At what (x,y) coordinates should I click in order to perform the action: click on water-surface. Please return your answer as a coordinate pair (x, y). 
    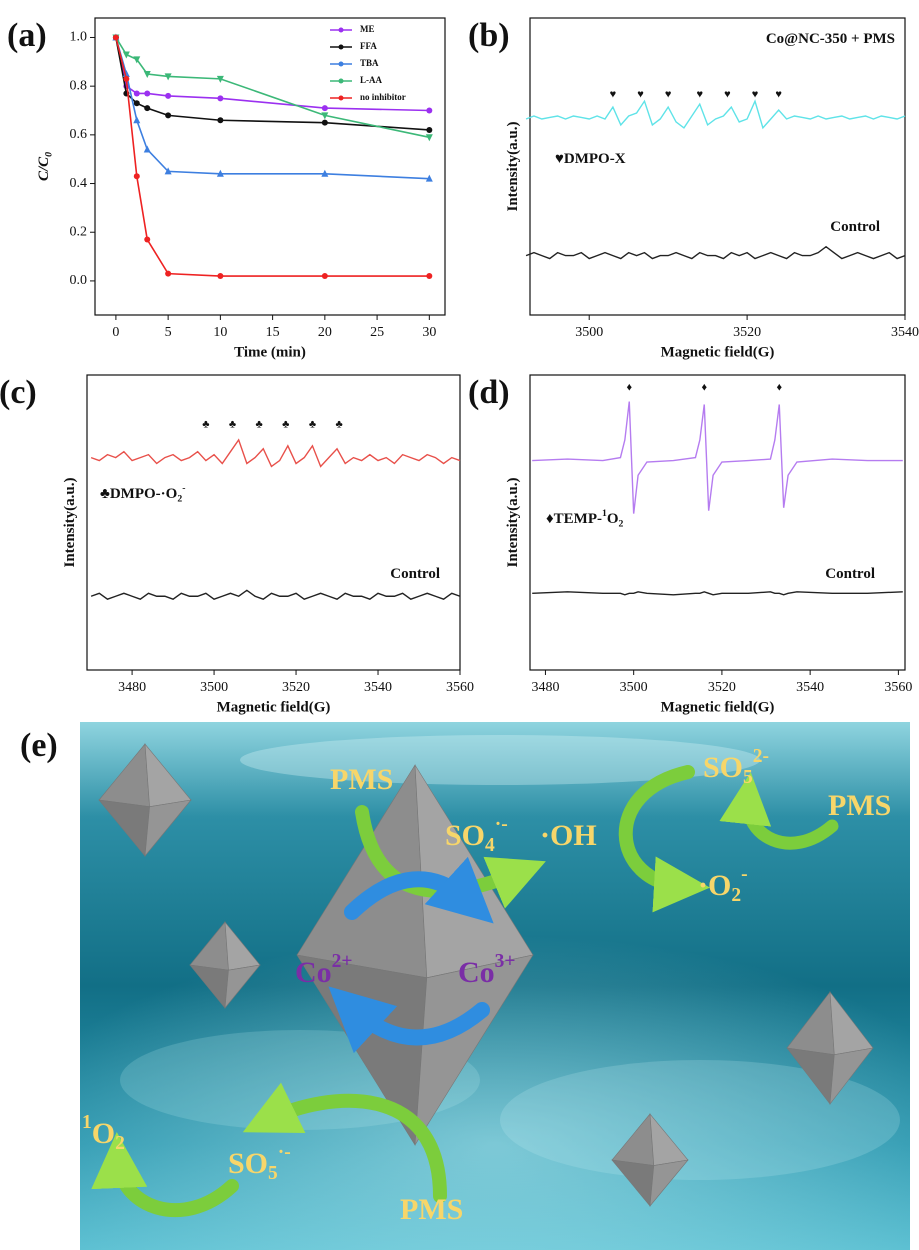
    Looking at the image, I should click on (500, 760).